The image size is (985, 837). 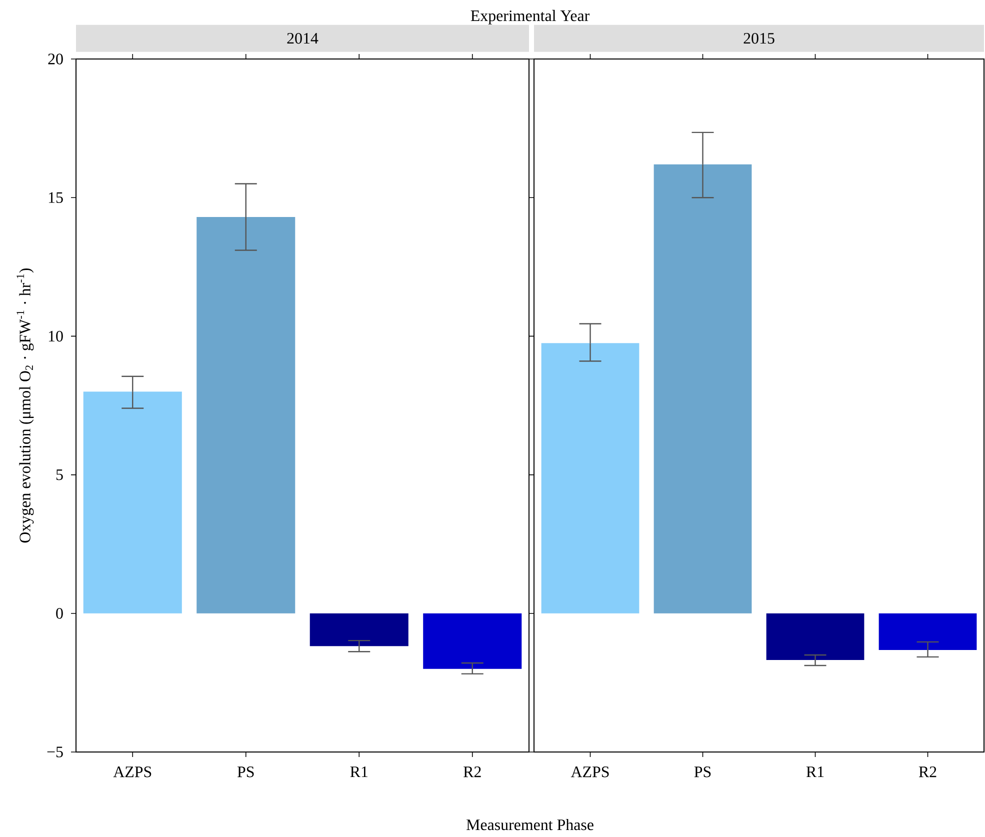 I want to click on y-tick-label: 15, so click(x=55, y=197).